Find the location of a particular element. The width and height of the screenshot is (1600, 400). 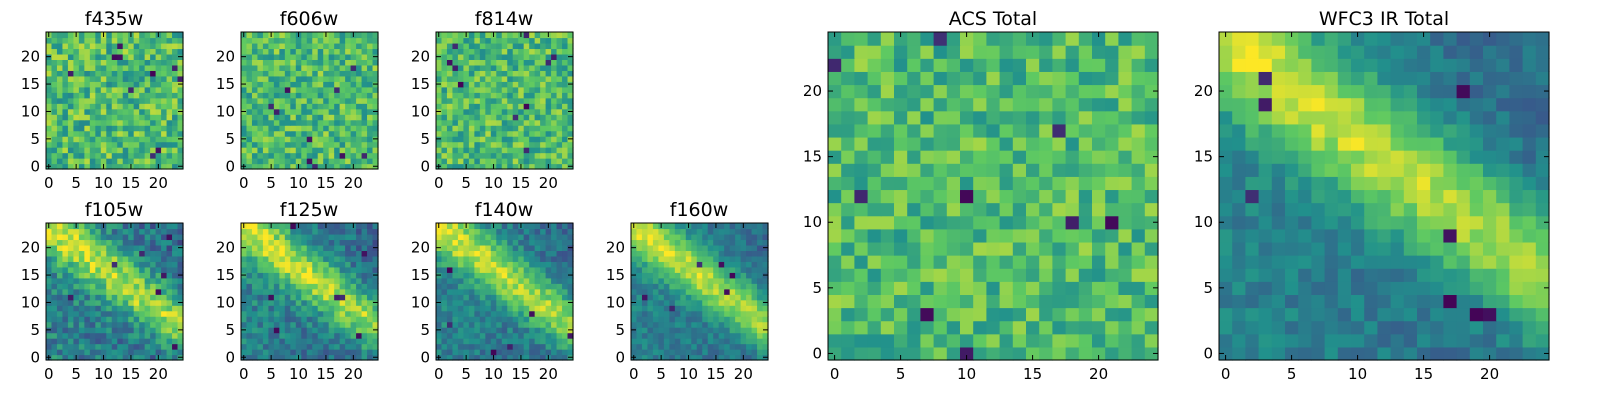

y-tick-label: 5 is located at coordinates (425, 330).